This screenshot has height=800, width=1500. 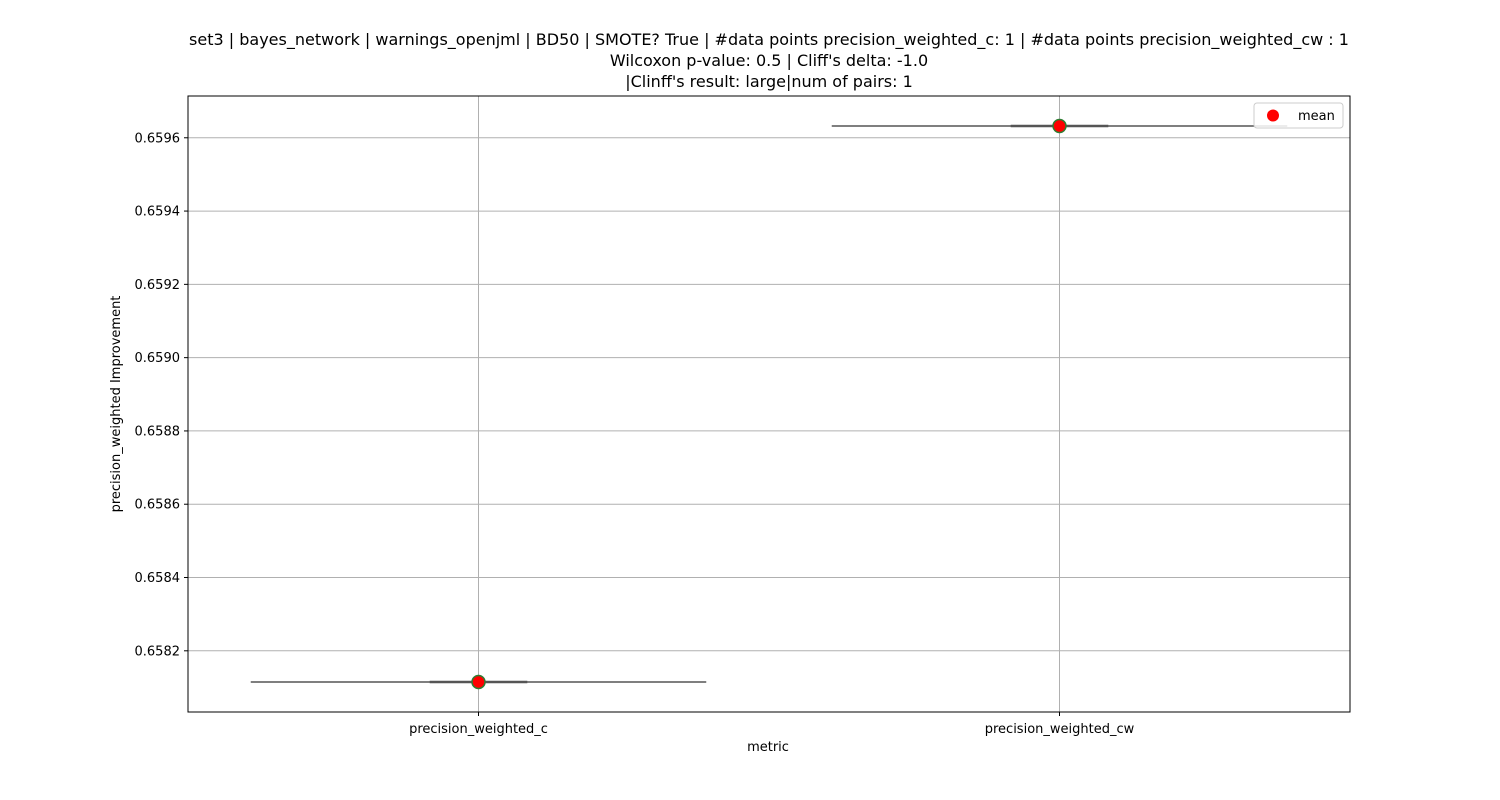 I want to click on legend-mean-marker-icon, so click(x=1273, y=115).